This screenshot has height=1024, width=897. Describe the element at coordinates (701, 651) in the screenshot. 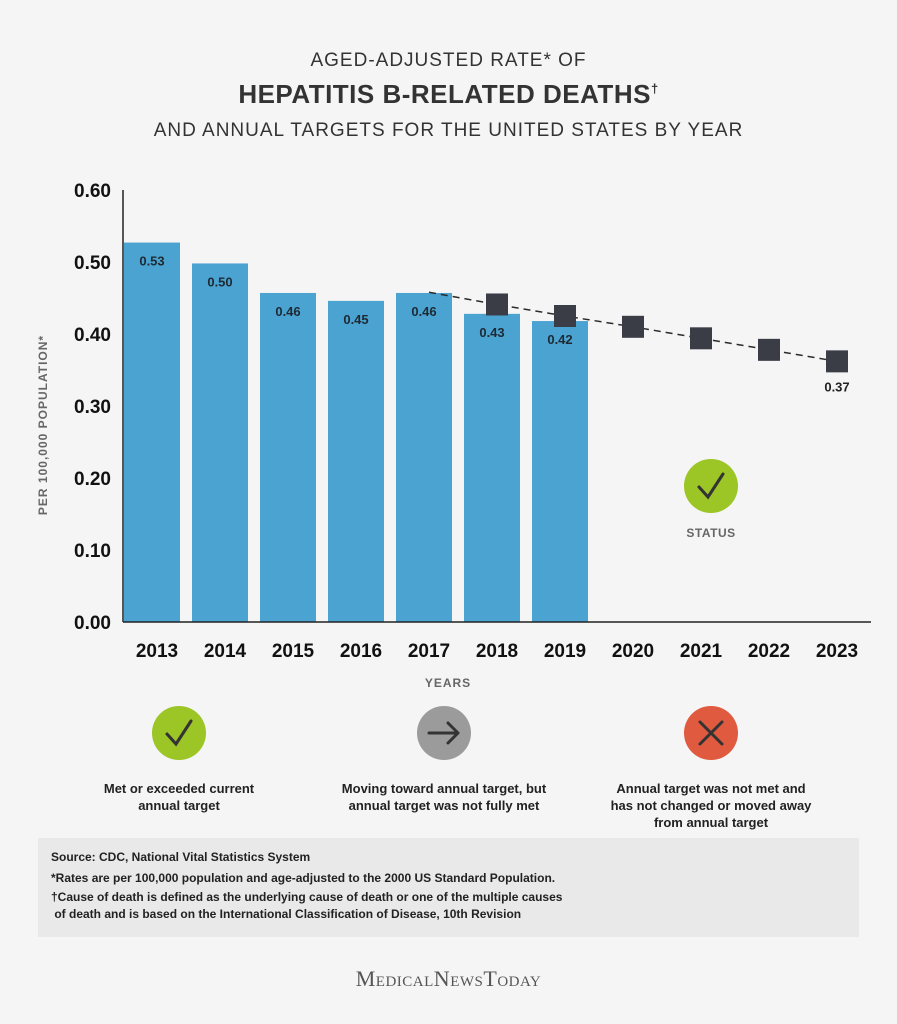

I see `x-tick-label: 2021` at that location.